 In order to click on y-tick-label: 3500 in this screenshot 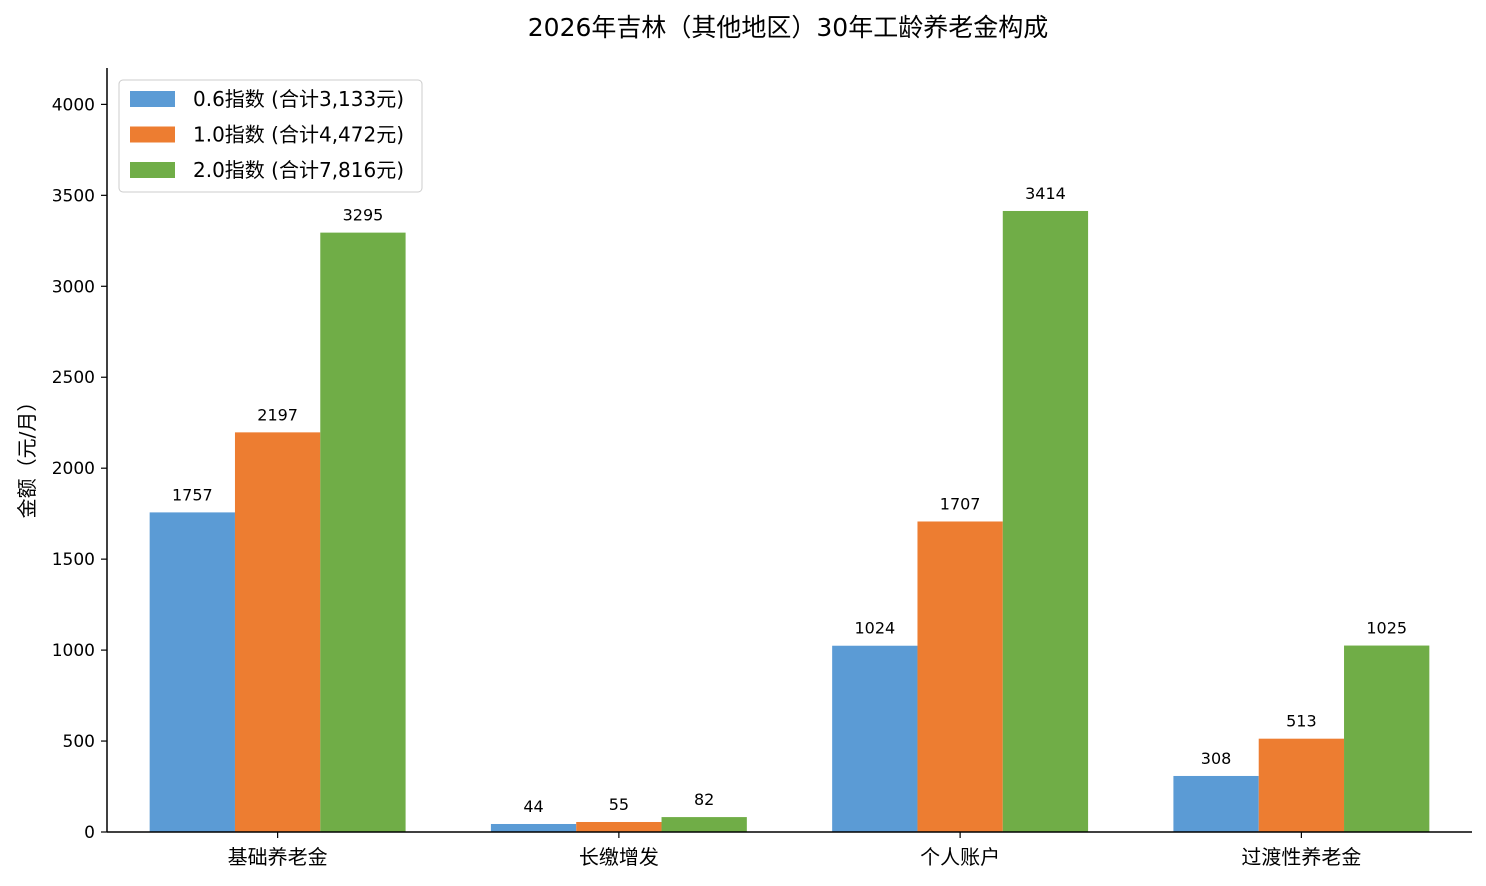, I will do `click(73, 196)`.